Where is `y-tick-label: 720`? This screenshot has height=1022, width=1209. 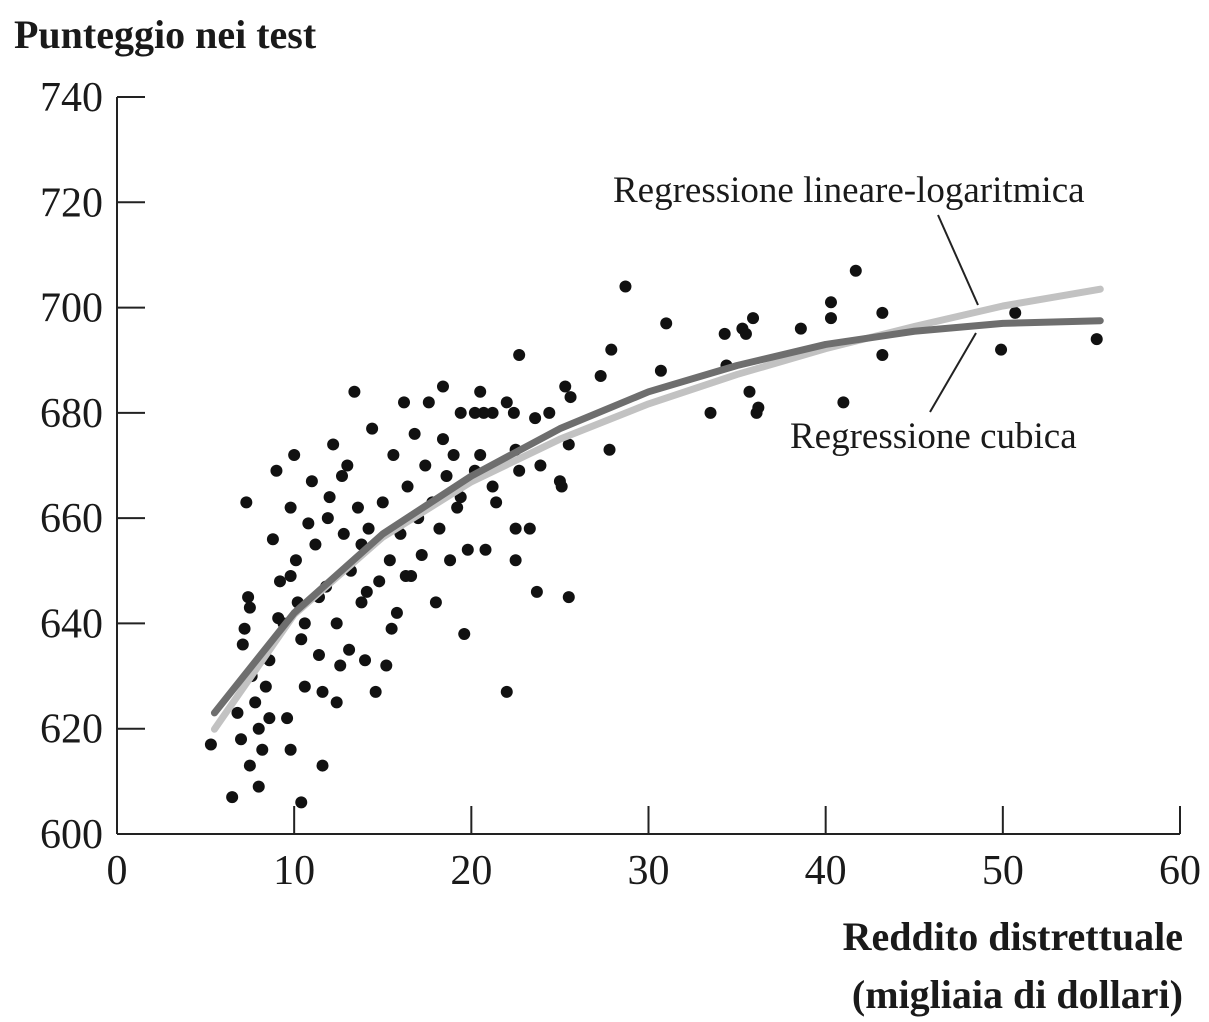 y-tick-label: 720 is located at coordinates (71, 203).